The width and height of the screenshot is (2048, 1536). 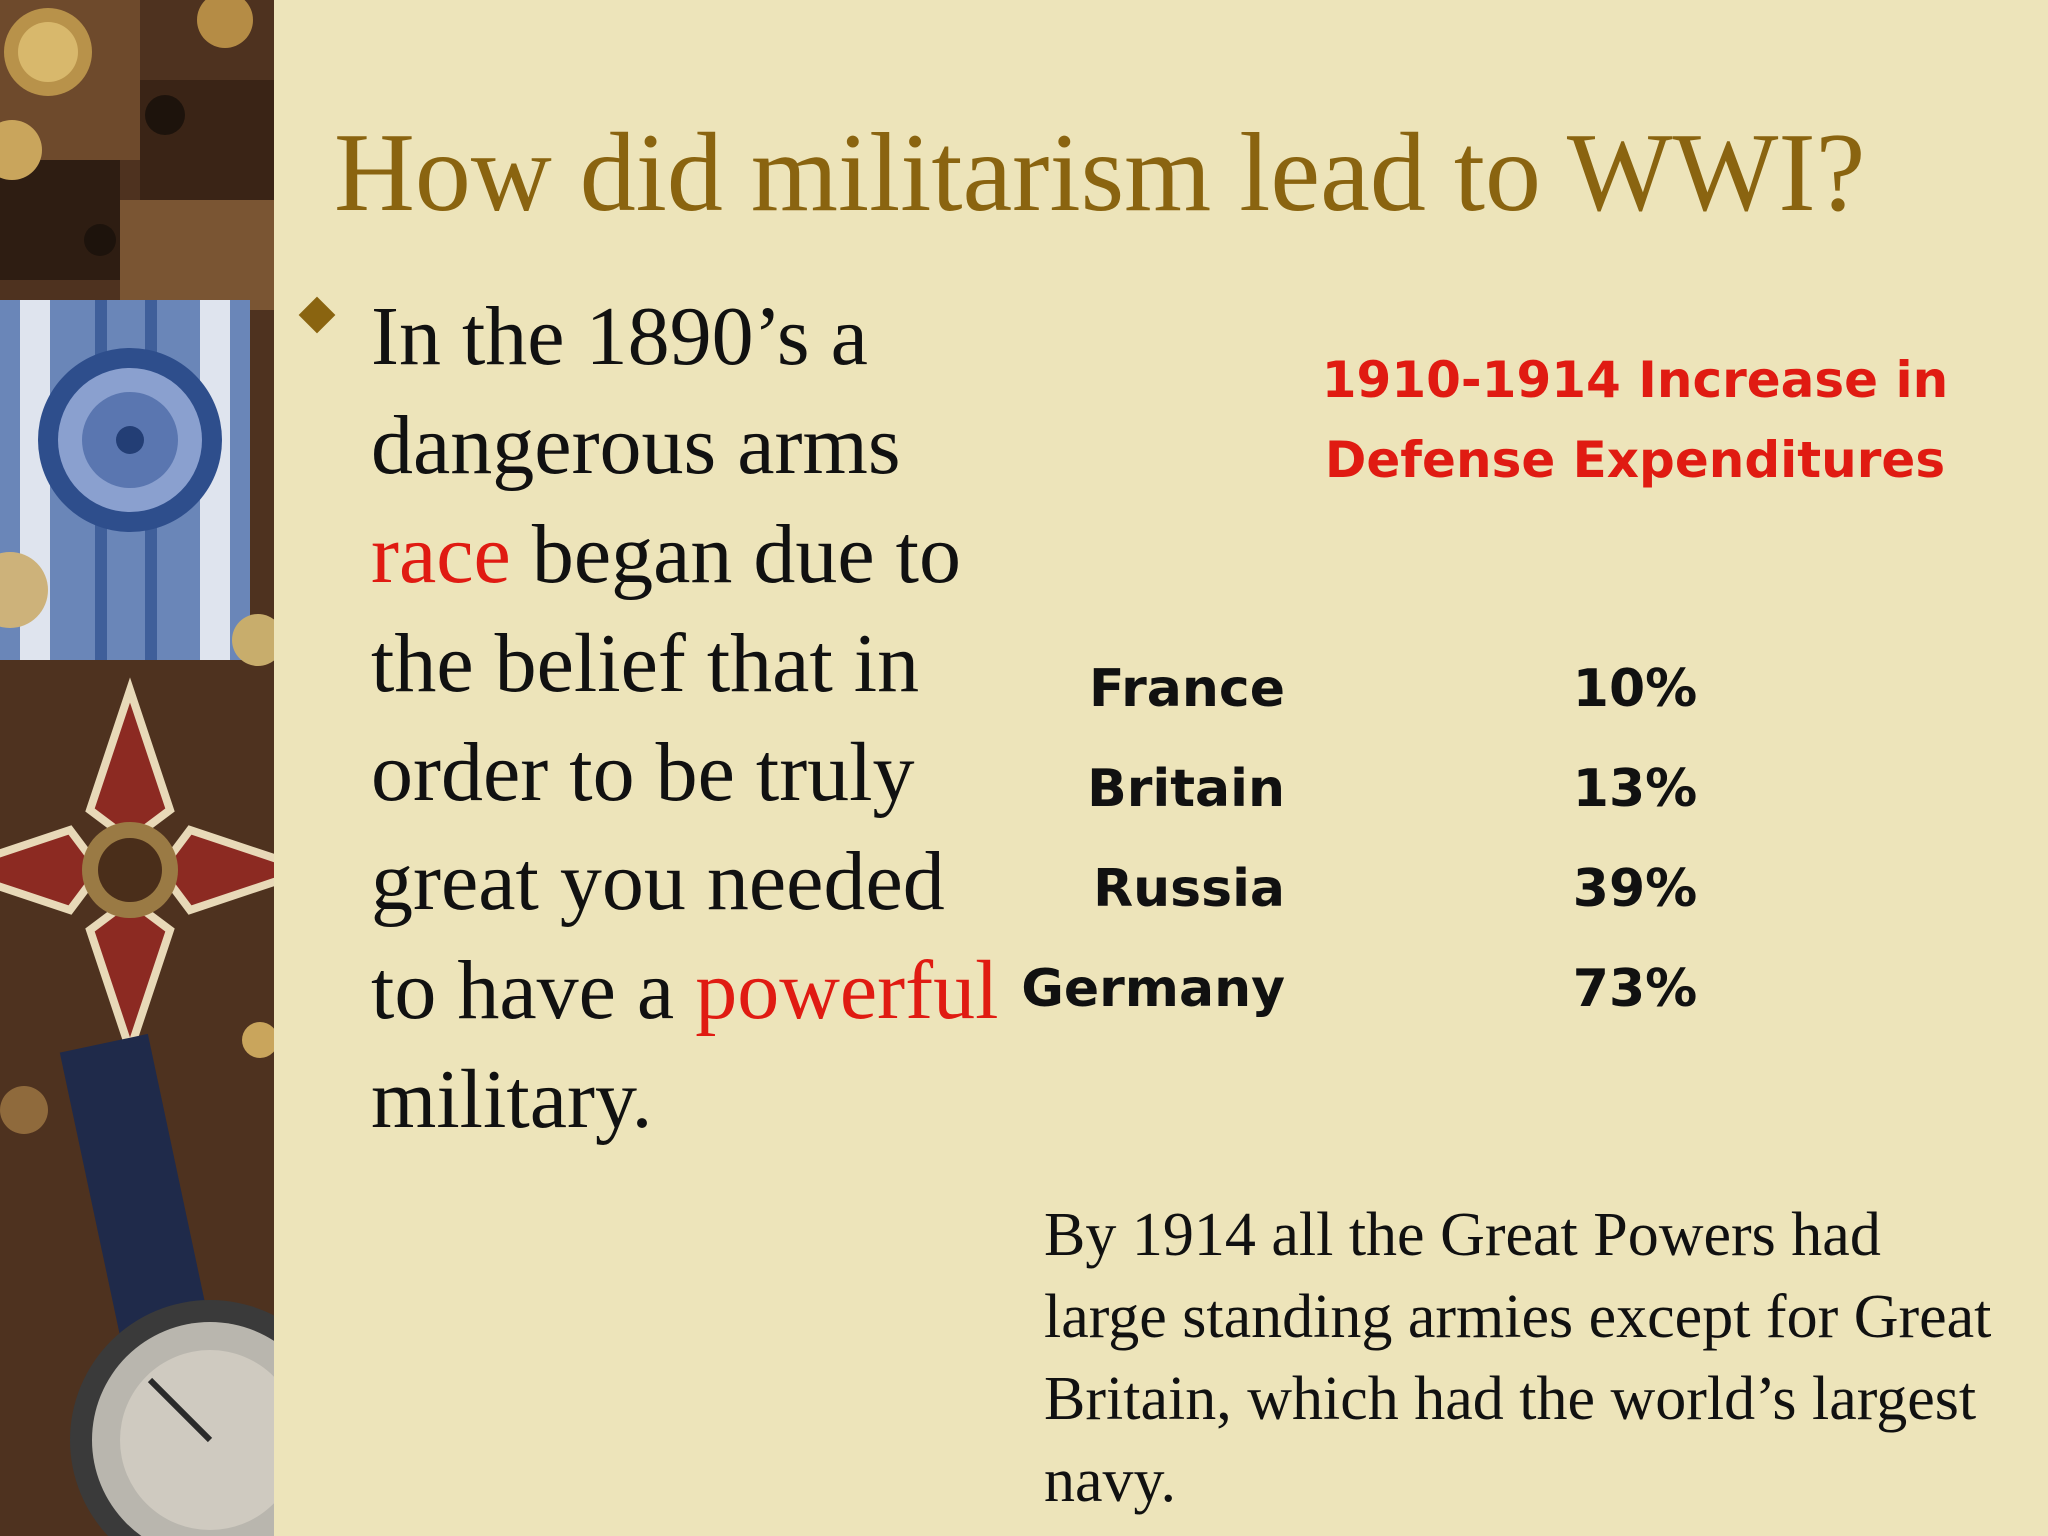 What do you see at coordinates (1189, 889) in the screenshot?
I see `country-label-russia: Russia` at bounding box center [1189, 889].